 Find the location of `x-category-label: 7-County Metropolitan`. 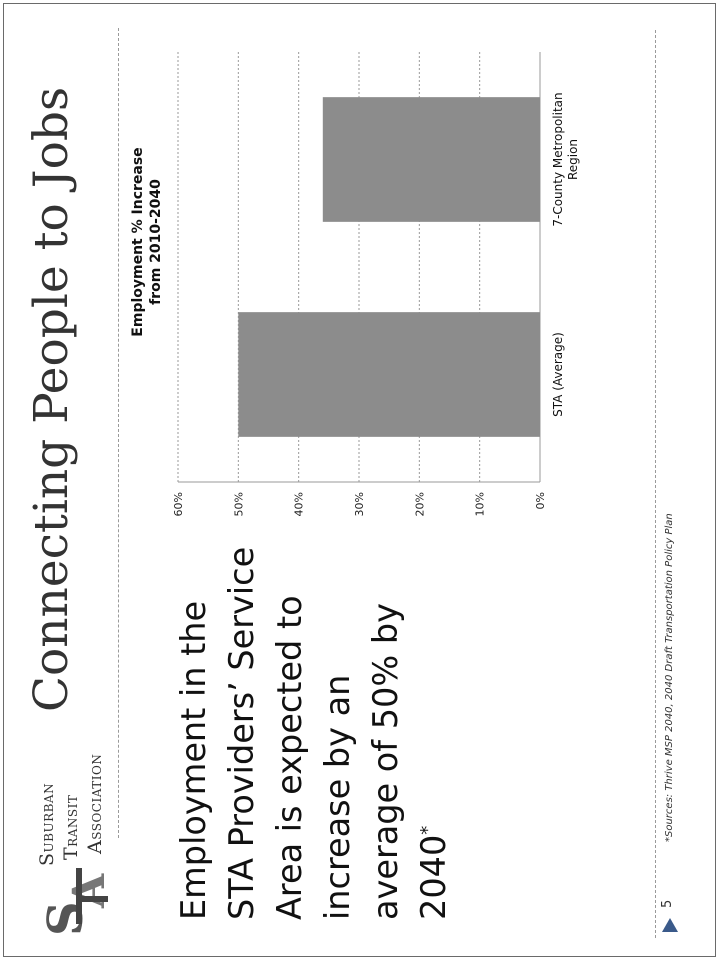

x-category-label: 7-County Metropolitan is located at coordinates (558, 159).